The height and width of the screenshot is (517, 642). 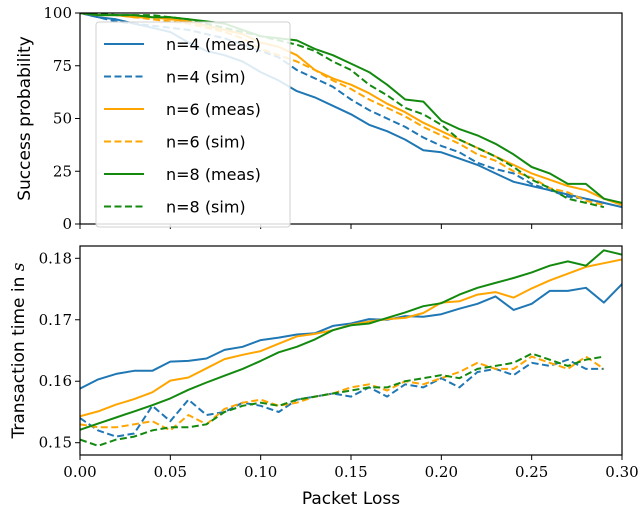 I want to click on bottom-y-axis-label: Transaction time in s, so click(x=19, y=350).